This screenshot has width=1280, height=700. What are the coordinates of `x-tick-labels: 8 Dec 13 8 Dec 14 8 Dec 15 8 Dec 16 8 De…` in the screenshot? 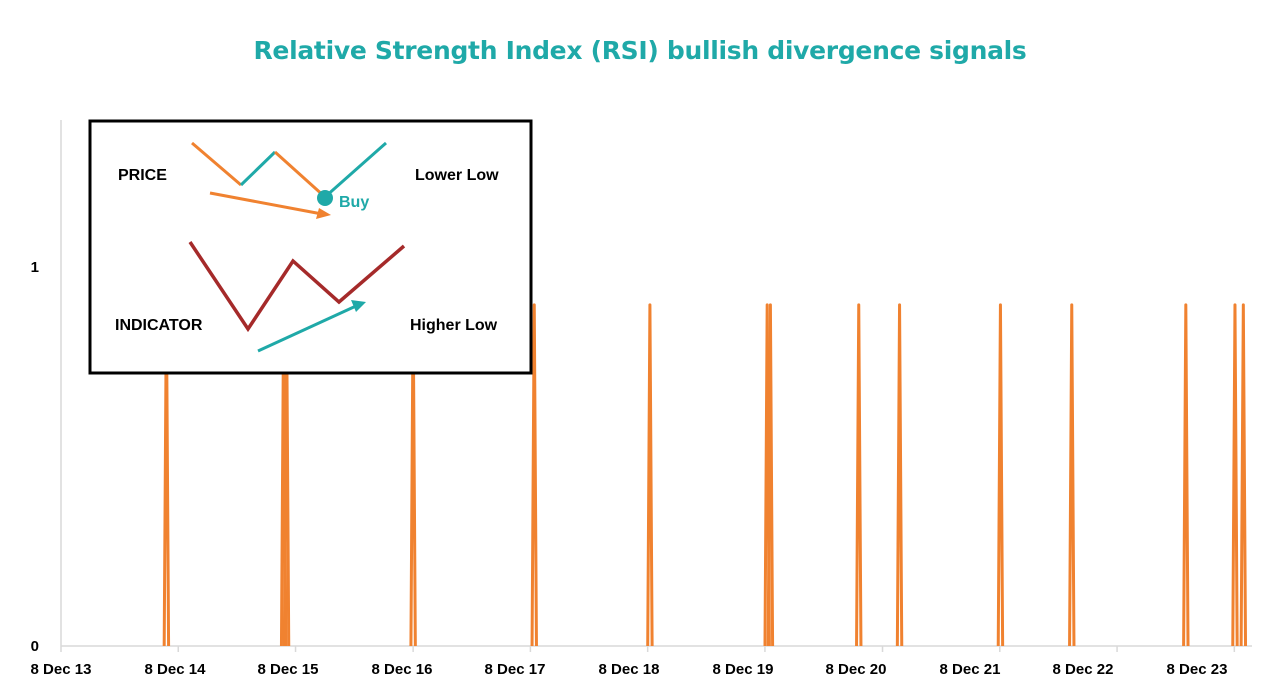 It's located at (629, 669).